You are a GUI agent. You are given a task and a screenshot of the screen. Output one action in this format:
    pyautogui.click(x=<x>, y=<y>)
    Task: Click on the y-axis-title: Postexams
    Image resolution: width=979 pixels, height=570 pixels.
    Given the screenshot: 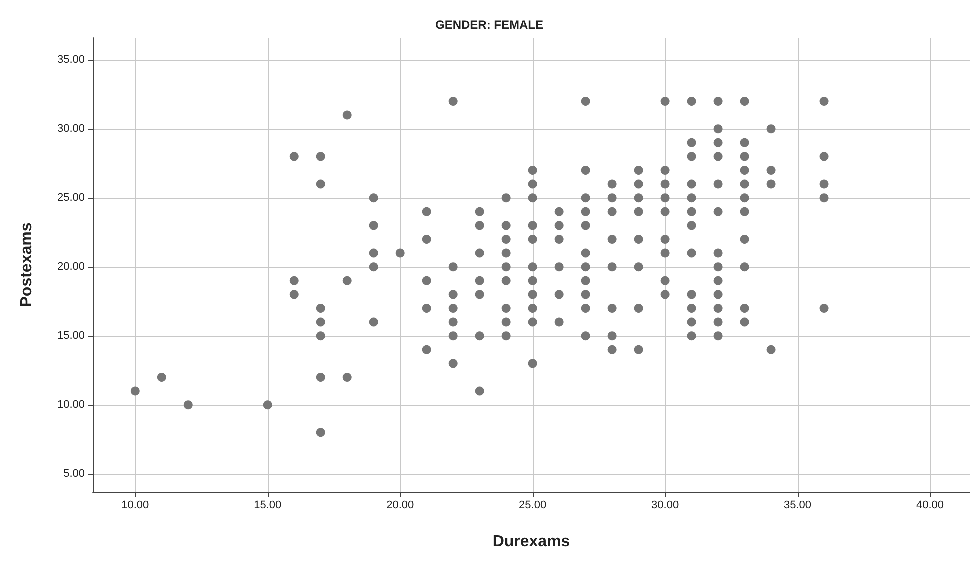 What is the action you would take?
    pyautogui.click(x=27, y=265)
    